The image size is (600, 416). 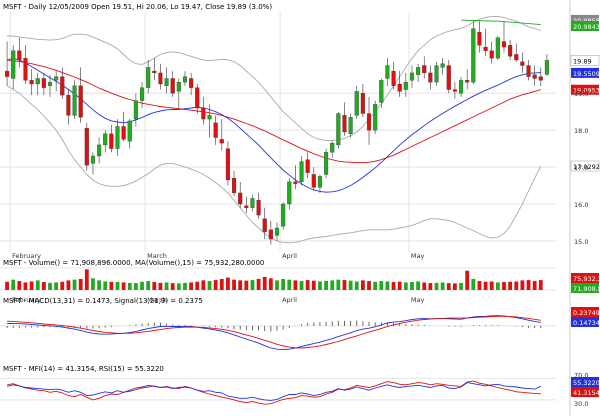 I want to click on macd-badge-1-box, so click(x=585, y=322).